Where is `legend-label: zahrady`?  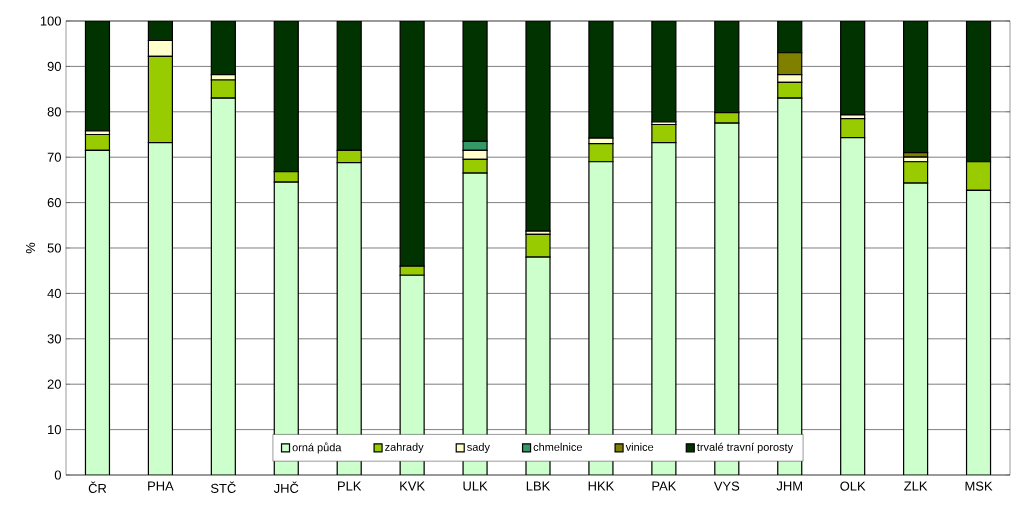
legend-label: zahrady is located at coordinates (404, 448).